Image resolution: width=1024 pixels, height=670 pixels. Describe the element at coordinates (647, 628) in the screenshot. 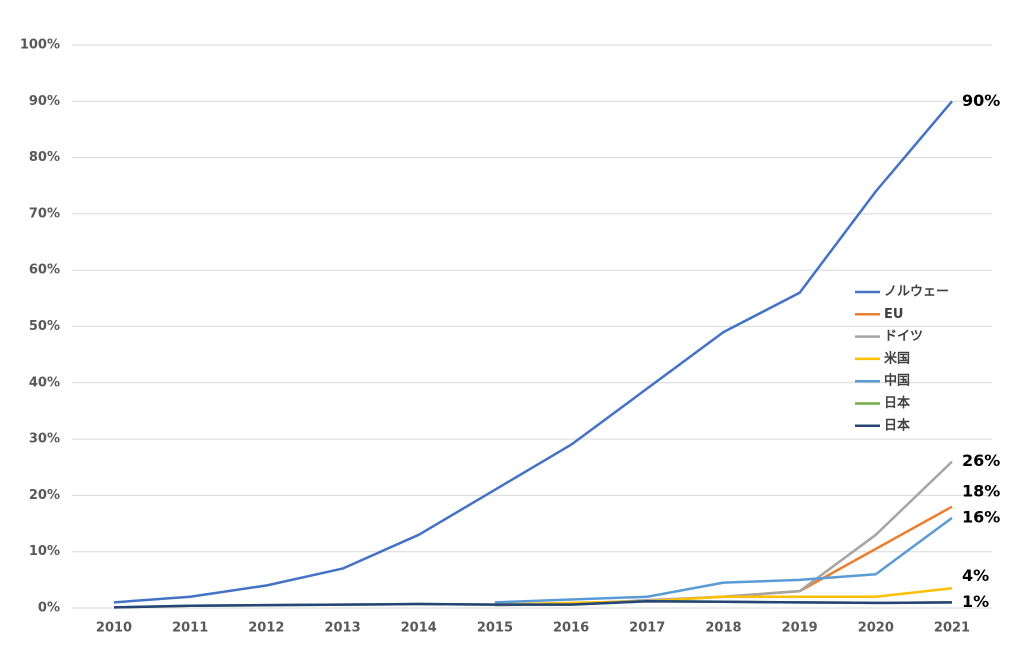

I see `x-tick-label: 2017` at that location.